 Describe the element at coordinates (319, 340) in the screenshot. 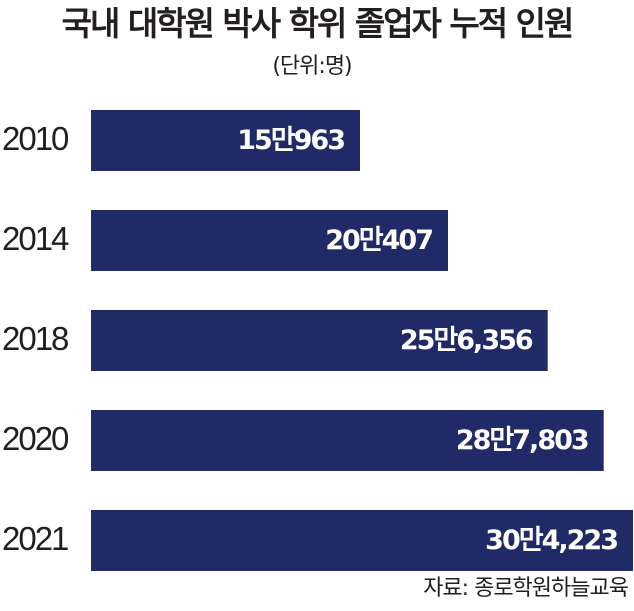

I see `bar-2018` at that location.